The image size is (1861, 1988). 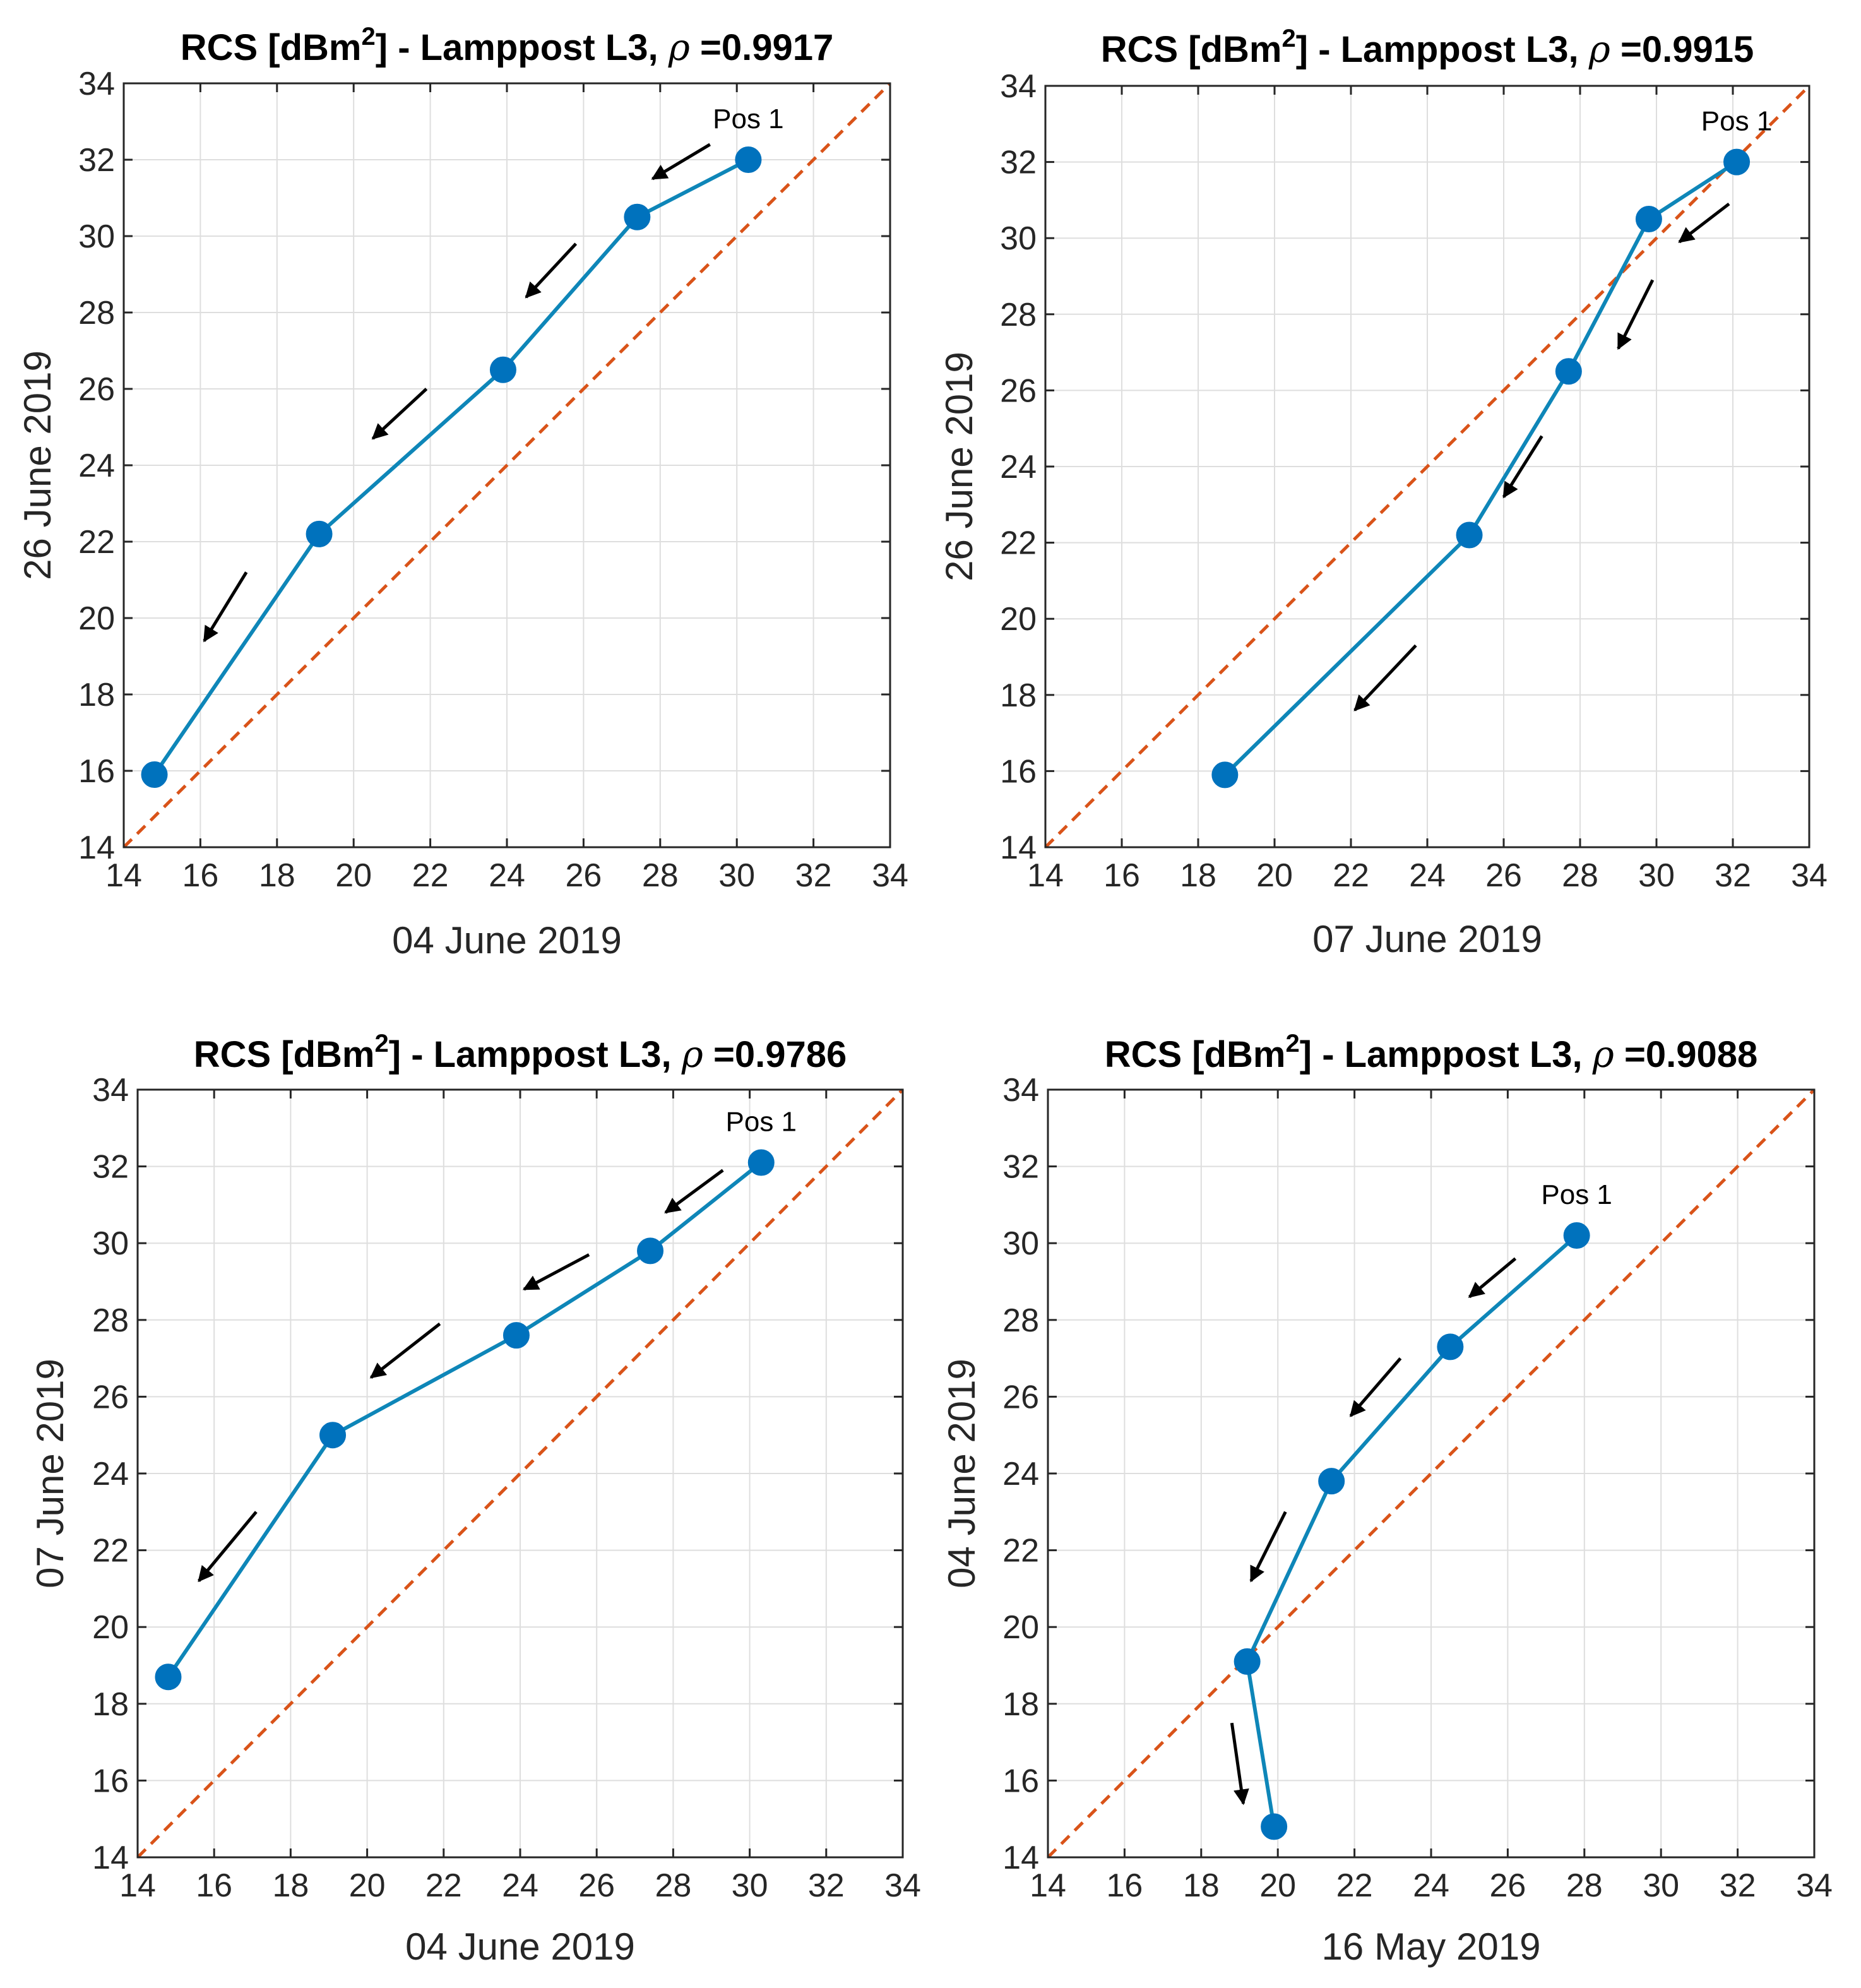 What do you see at coordinates (1427, 939) in the screenshot?
I see `x-axis-label: 07 June 2019` at bounding box center [1427, 939].